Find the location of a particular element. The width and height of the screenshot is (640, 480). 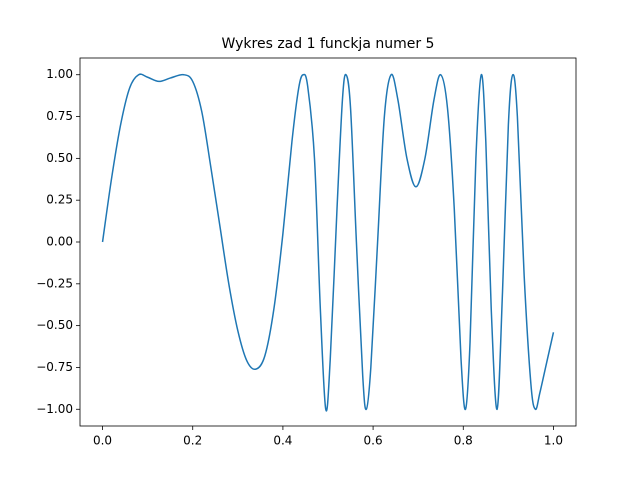

y-tick-label: 1.00 is located at coordinates (59, 74).